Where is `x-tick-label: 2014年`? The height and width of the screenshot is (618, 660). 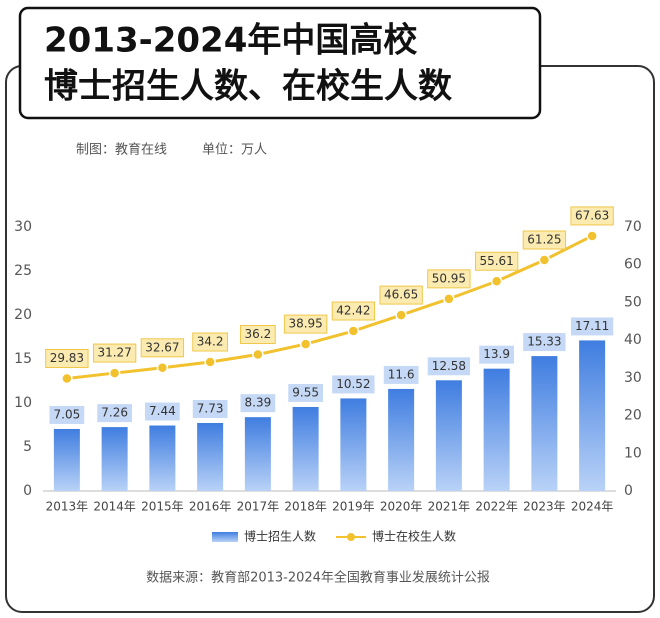
x-tick-label: 2014年 is located at coordinates (114, 507).